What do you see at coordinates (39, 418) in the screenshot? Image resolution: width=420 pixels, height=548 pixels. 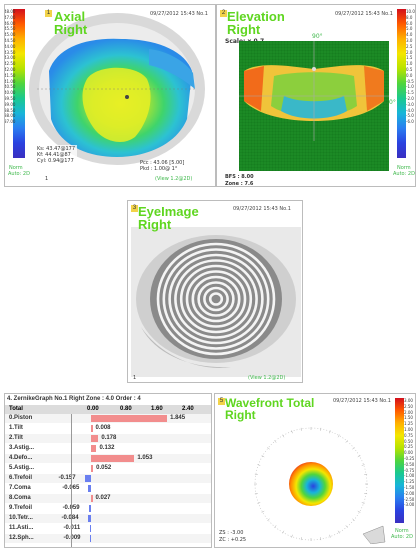 I see `zernike-row-label: 0.Piston` at bounding box center [39, 418].